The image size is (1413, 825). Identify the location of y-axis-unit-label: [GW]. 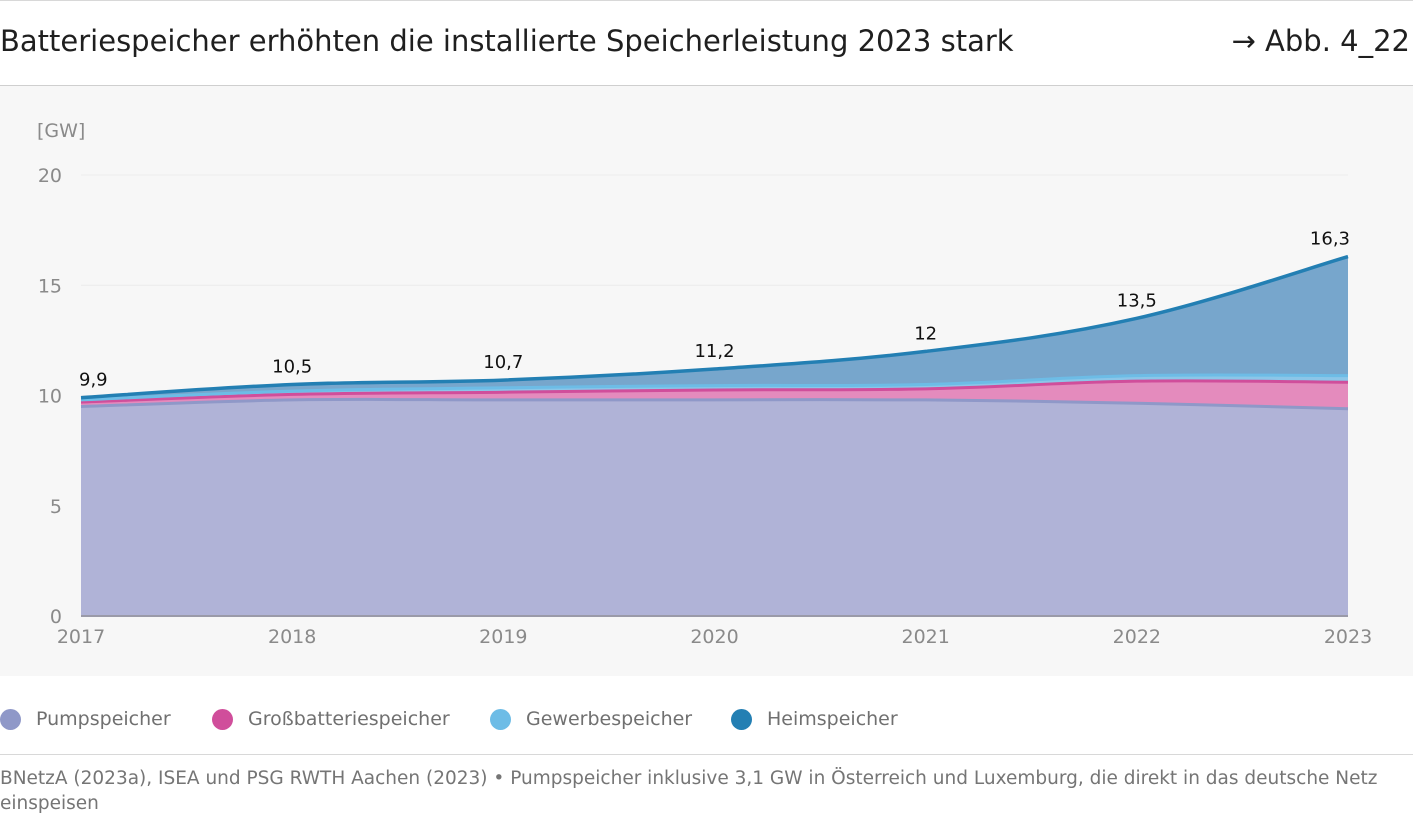
(61, 131).